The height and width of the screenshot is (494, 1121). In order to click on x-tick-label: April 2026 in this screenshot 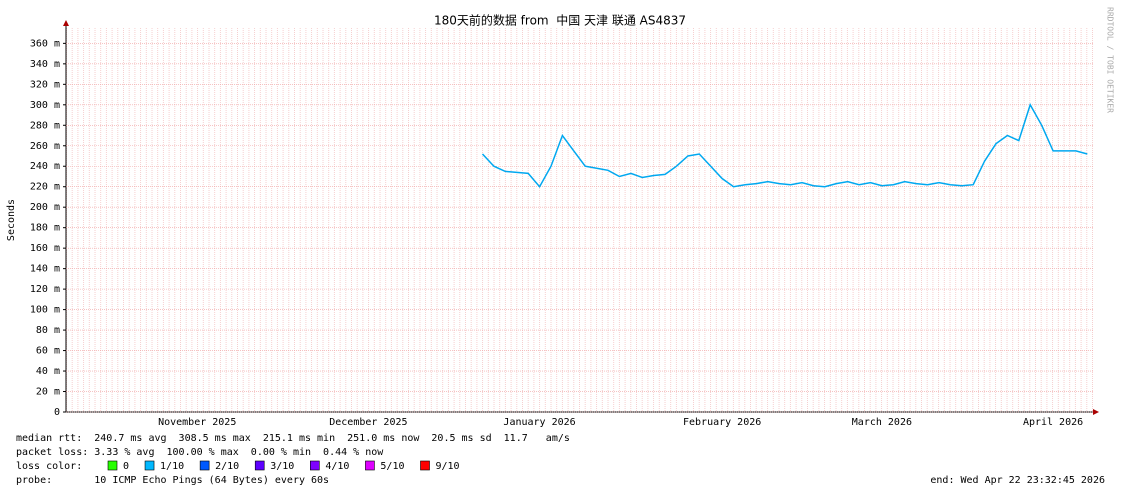, I will do `click(1053, 422)`.